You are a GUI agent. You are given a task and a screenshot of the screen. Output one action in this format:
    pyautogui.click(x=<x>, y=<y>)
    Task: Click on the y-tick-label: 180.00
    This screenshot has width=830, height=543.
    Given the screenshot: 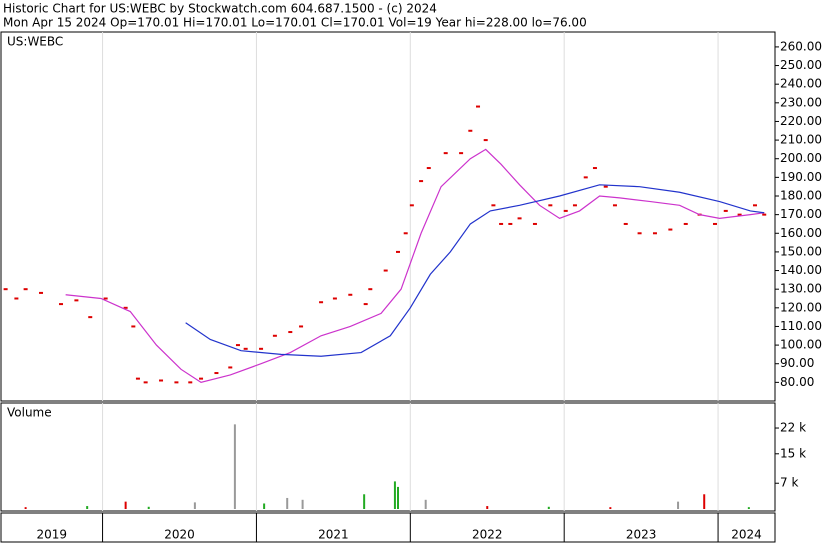 What is the action you would take?
    pyautogui.click(x=801, y=196)
    